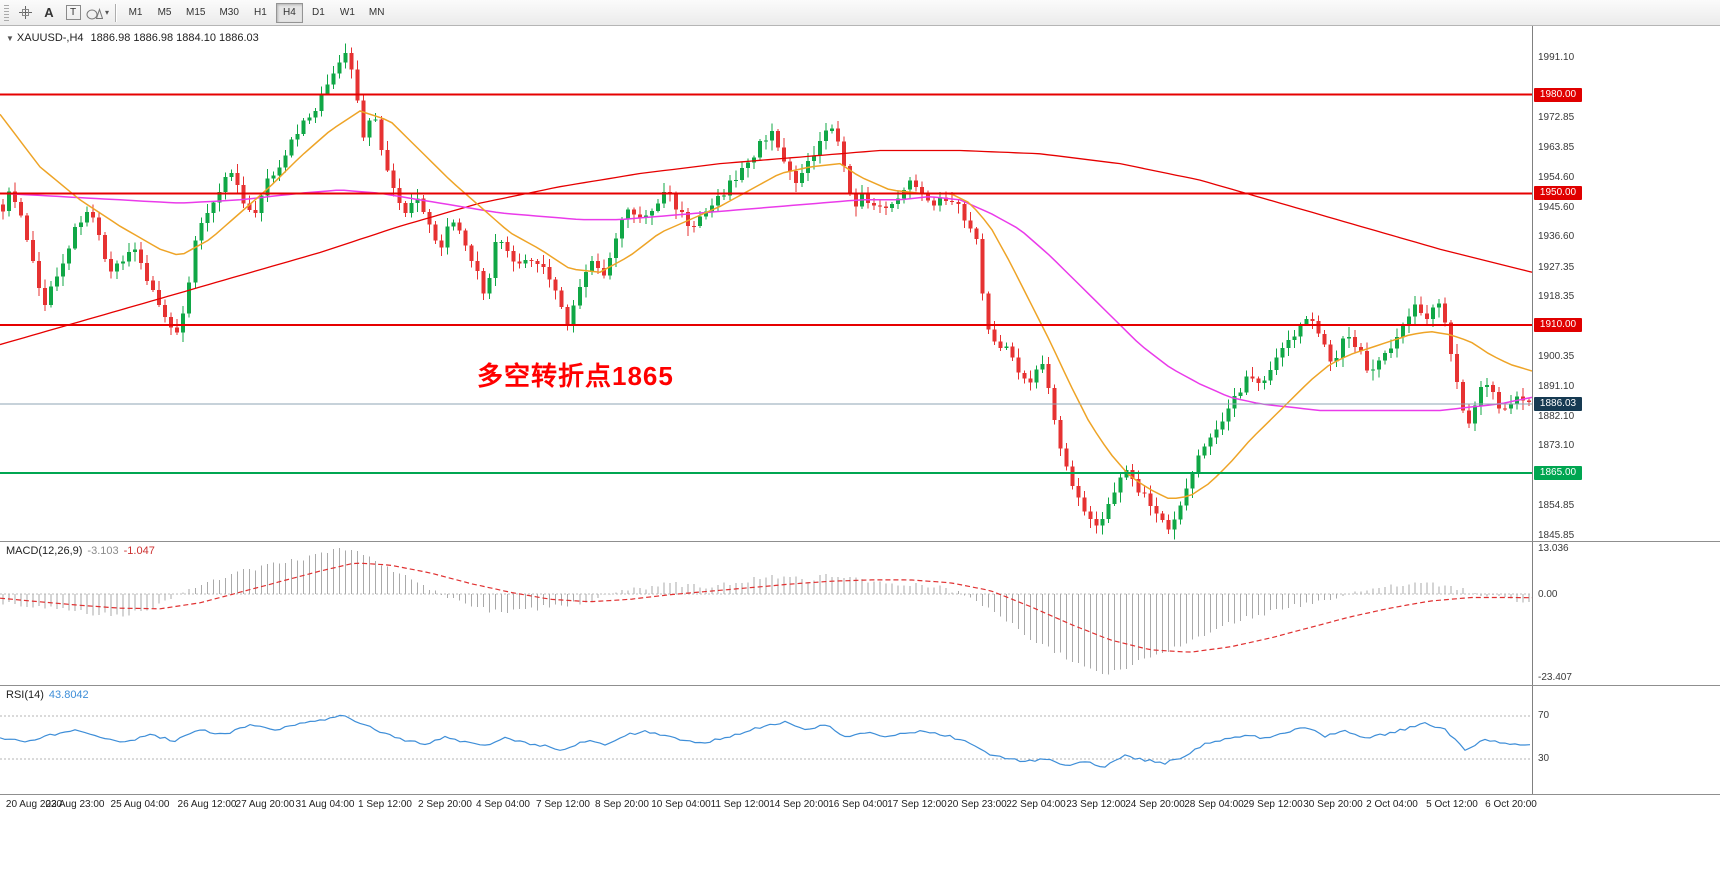 This screenshot has width=1720, height=893. Describe the element at coordinates (1556, 416) in the screenshot. I see `price-axis-label: 1882.10` at that location.